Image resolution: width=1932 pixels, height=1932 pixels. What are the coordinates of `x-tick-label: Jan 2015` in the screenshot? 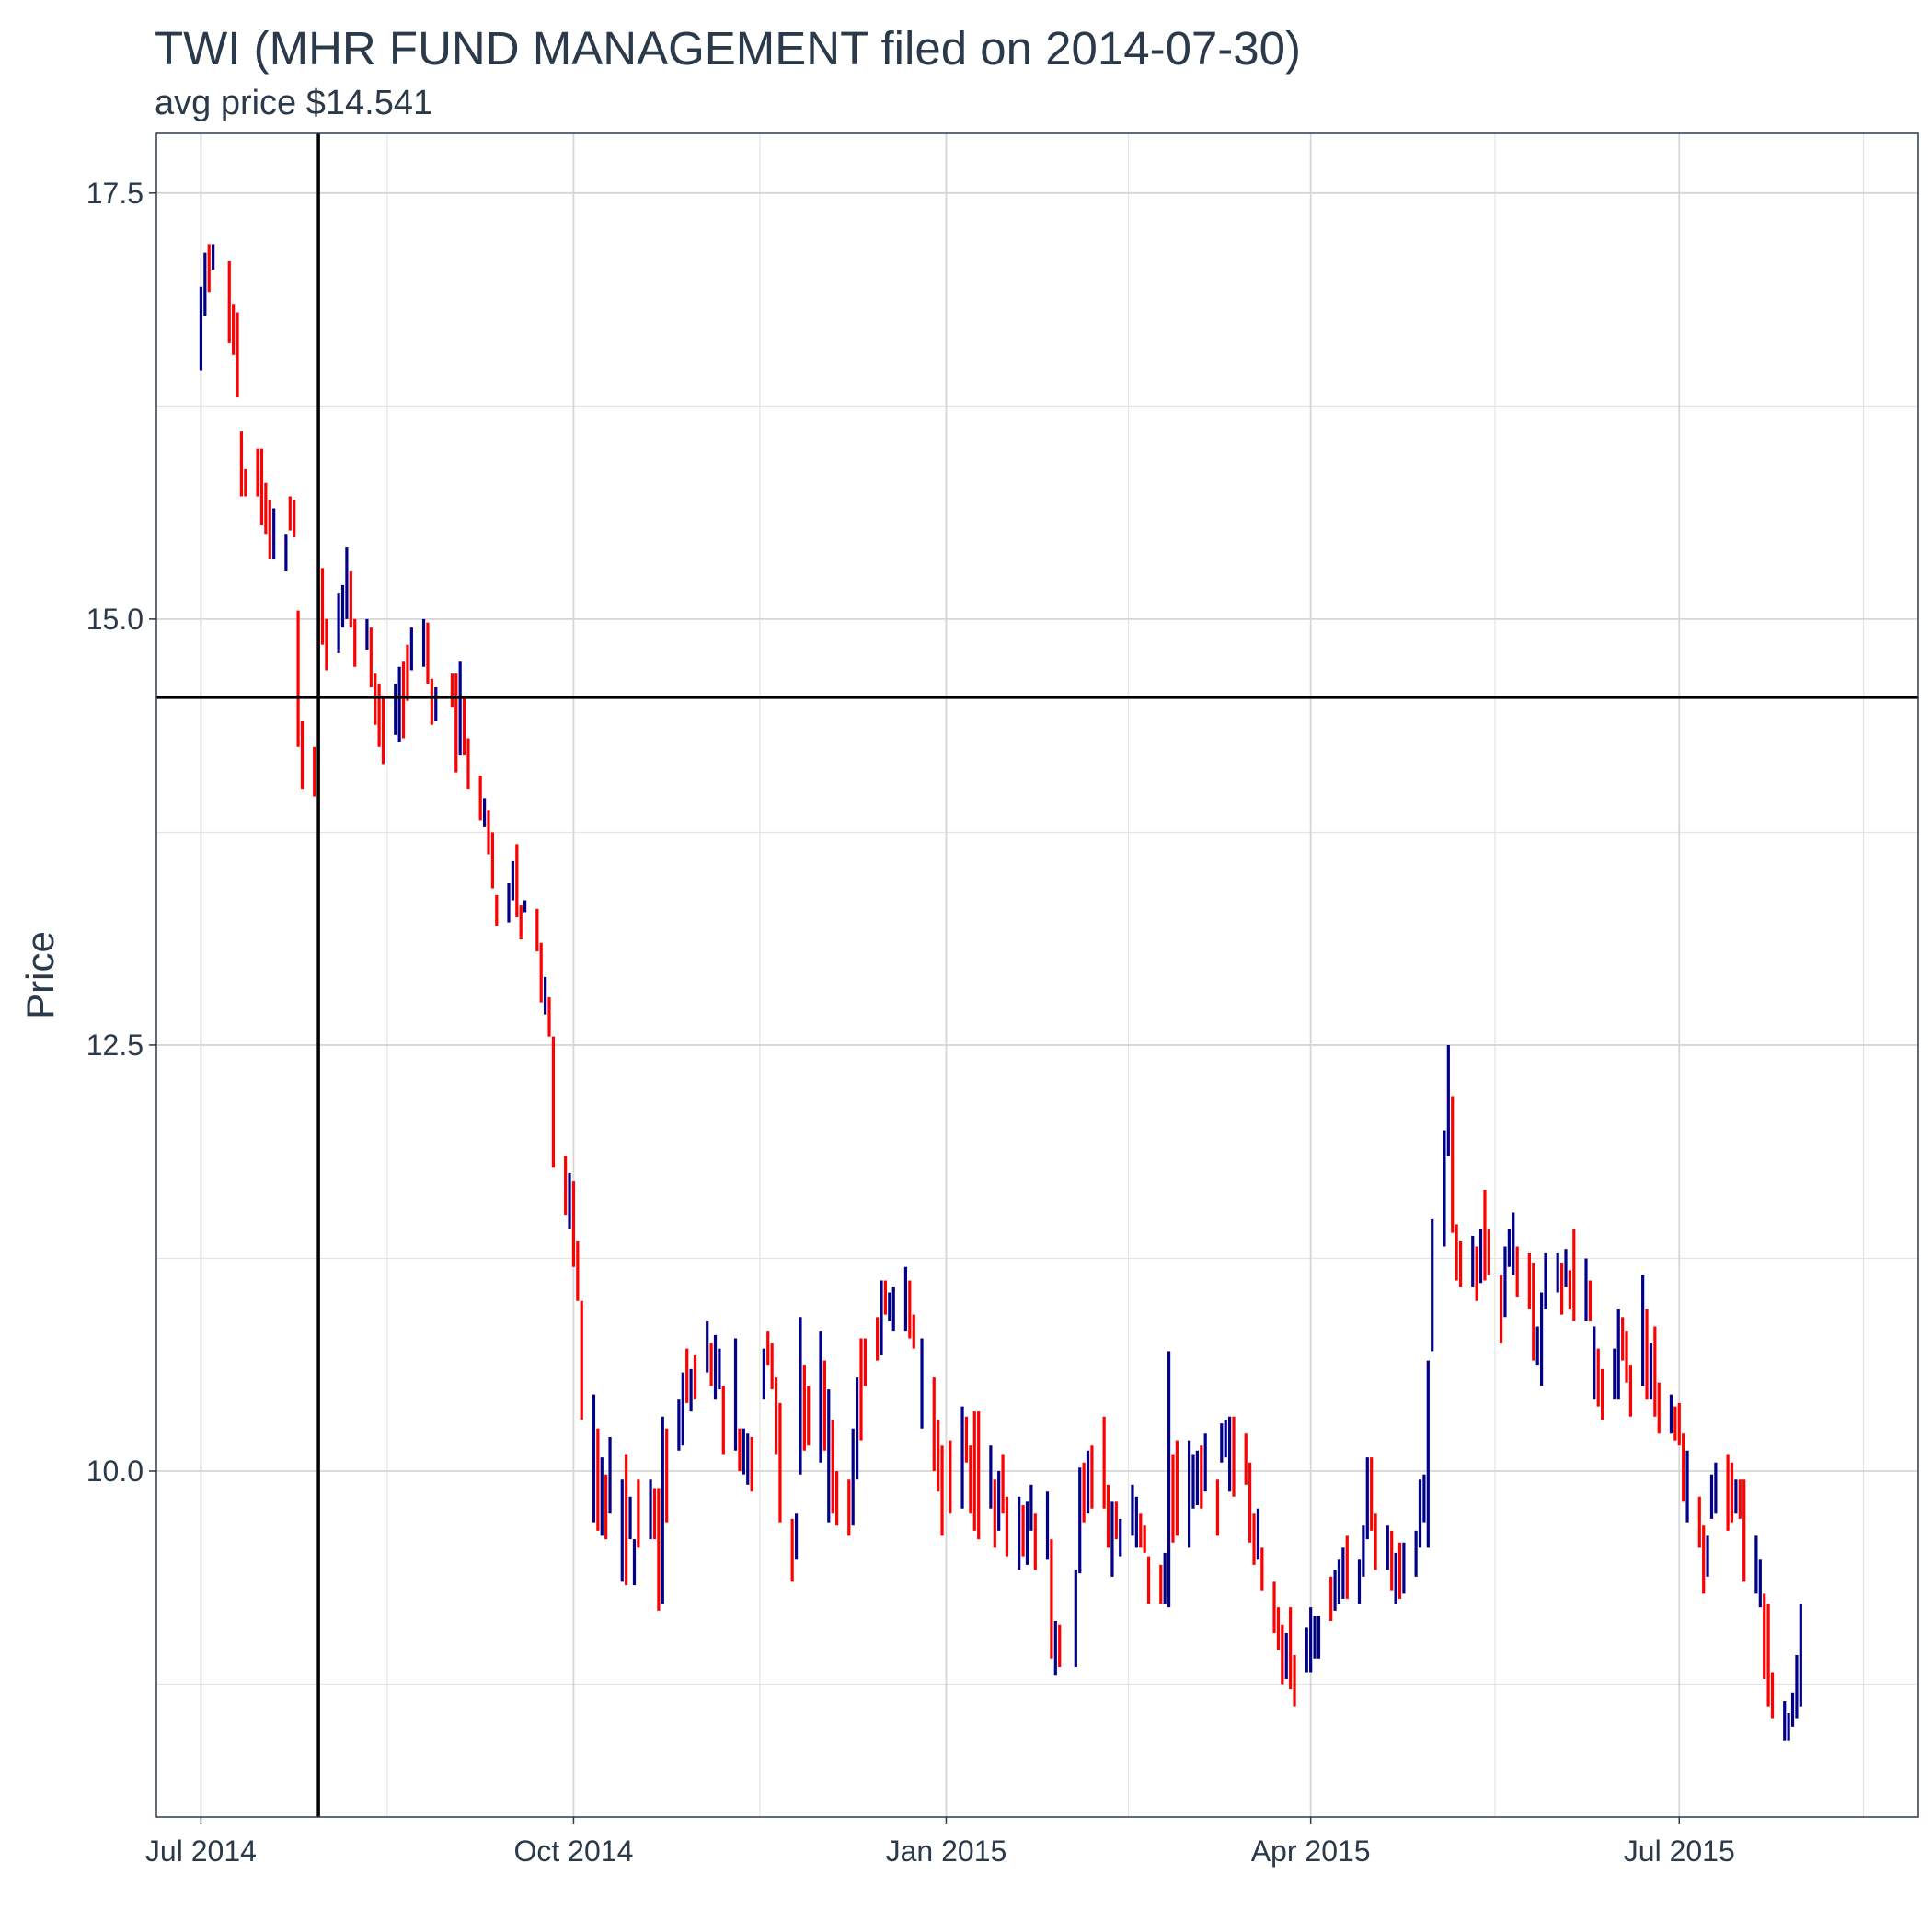 It's located at (947, 1851).